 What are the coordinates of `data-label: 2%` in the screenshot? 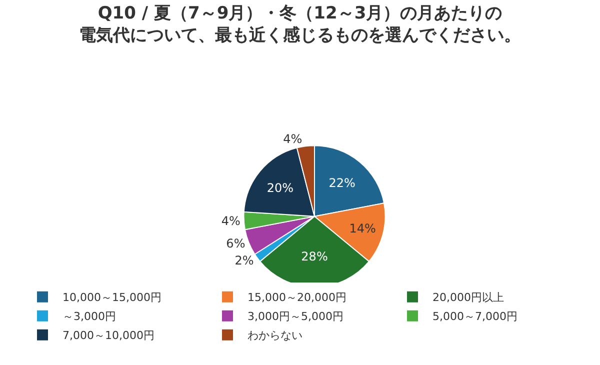 It's located at (244, 260).